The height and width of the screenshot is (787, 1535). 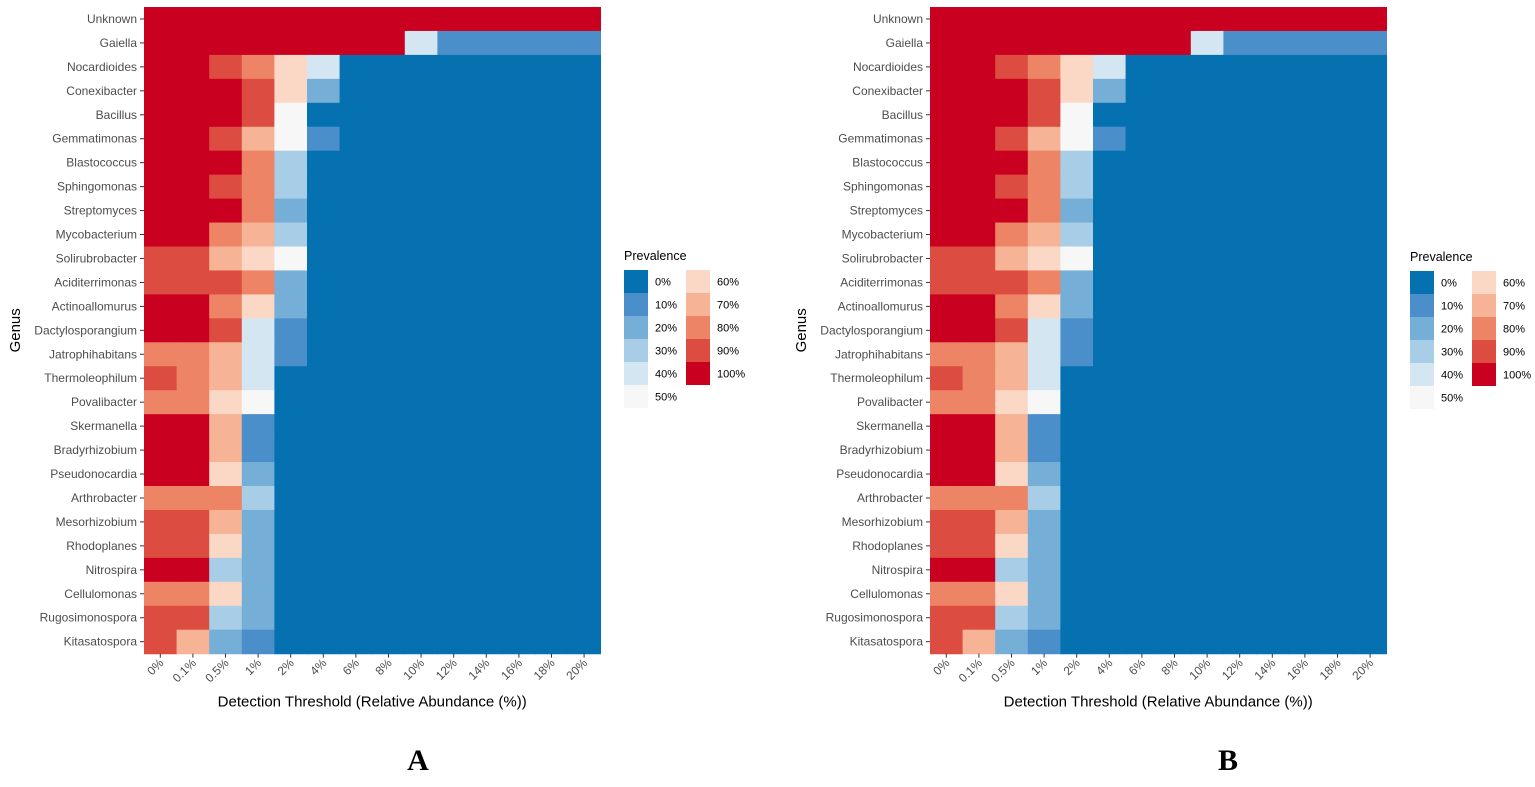 What do you see at coordinates (1517, 376) in the screenshot?
I see `legend-label: 100%` at bounding box center [1517, 376].